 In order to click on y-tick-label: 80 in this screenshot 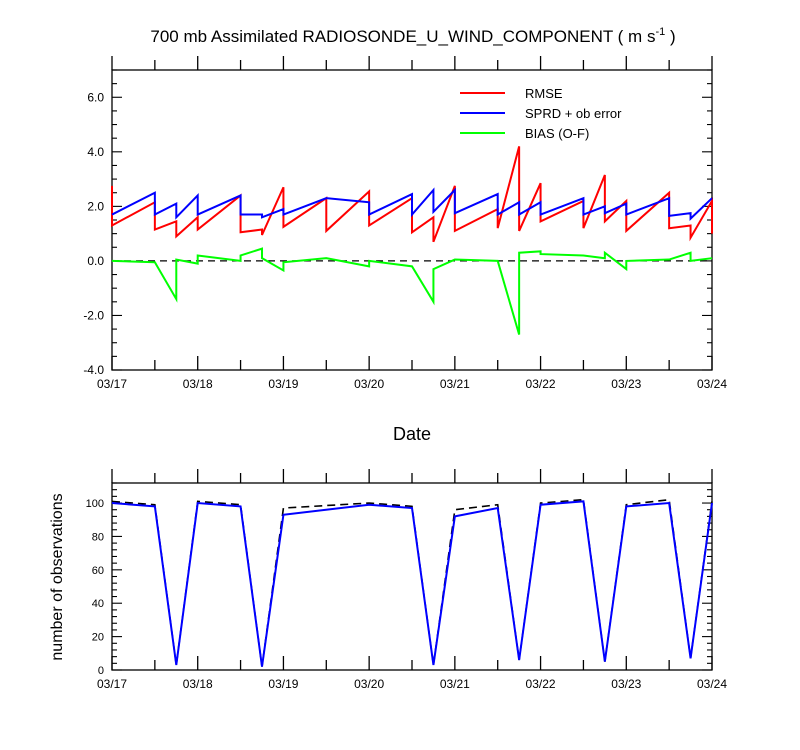, I will do `click(98, 537)`.